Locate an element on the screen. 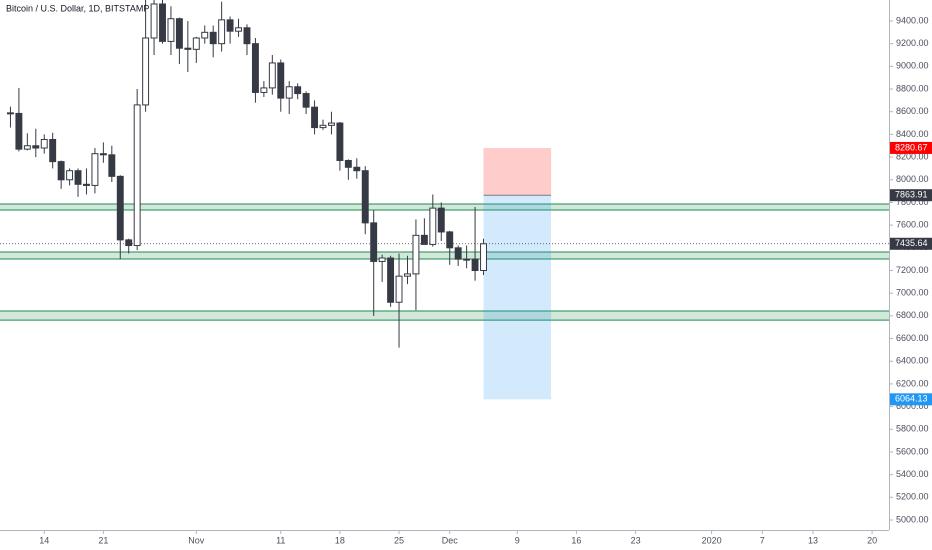 The height and width of the screenshot is (550, 932). y-tick-label: 6800.00 is located at coordinates (912, 315).